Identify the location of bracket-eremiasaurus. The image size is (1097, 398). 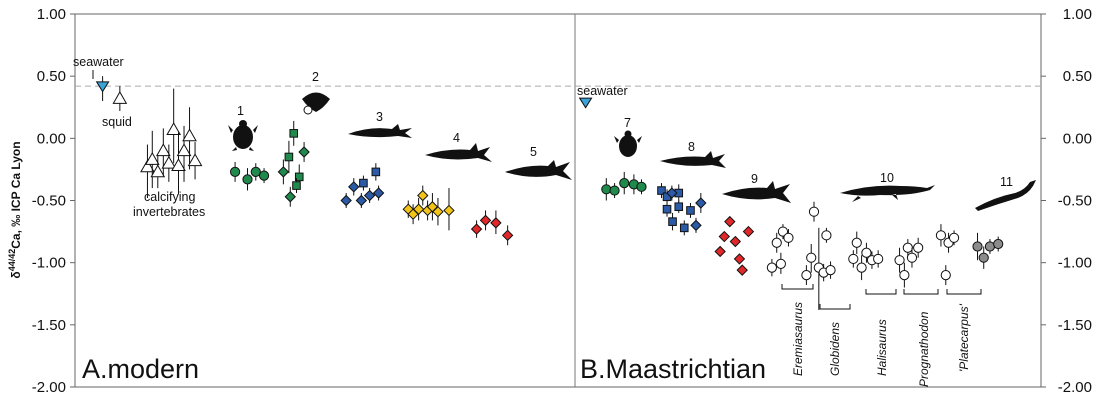
(797, 287).